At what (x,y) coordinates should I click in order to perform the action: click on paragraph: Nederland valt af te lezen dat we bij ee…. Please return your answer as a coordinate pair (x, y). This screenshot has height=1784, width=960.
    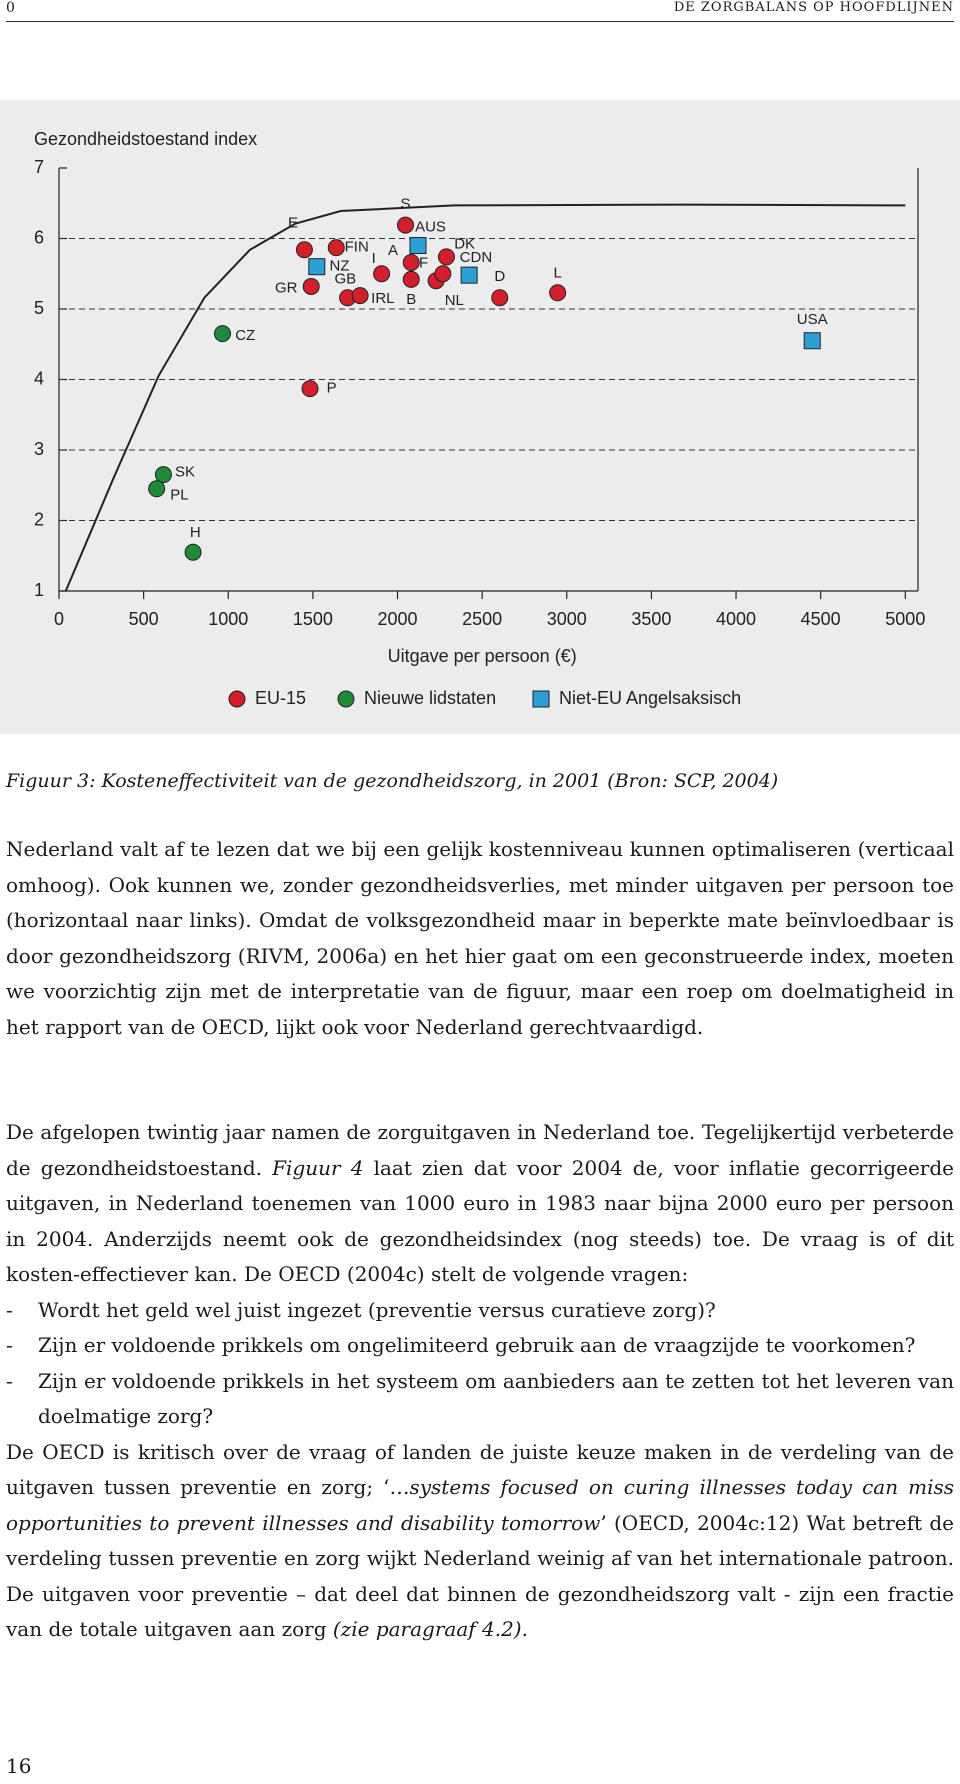
    Looking at the image, I should click on (480, 938).